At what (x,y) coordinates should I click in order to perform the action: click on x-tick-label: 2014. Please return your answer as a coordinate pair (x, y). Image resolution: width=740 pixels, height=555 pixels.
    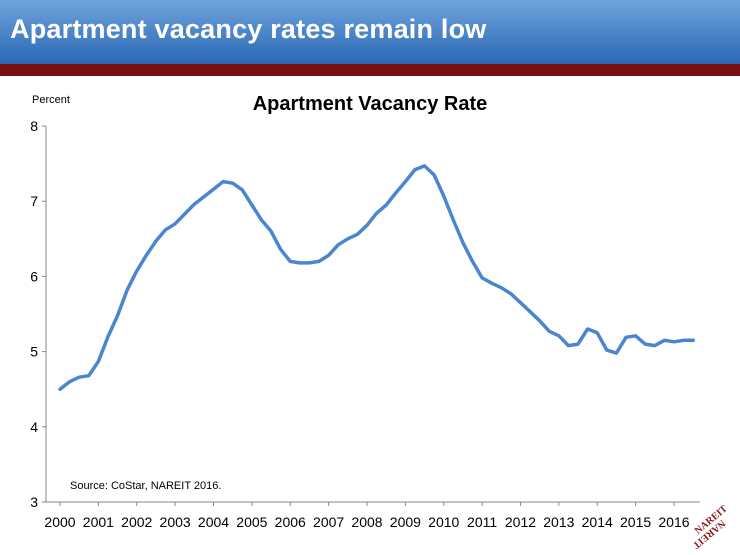
    Looking at the image, I should click on (597, 522).